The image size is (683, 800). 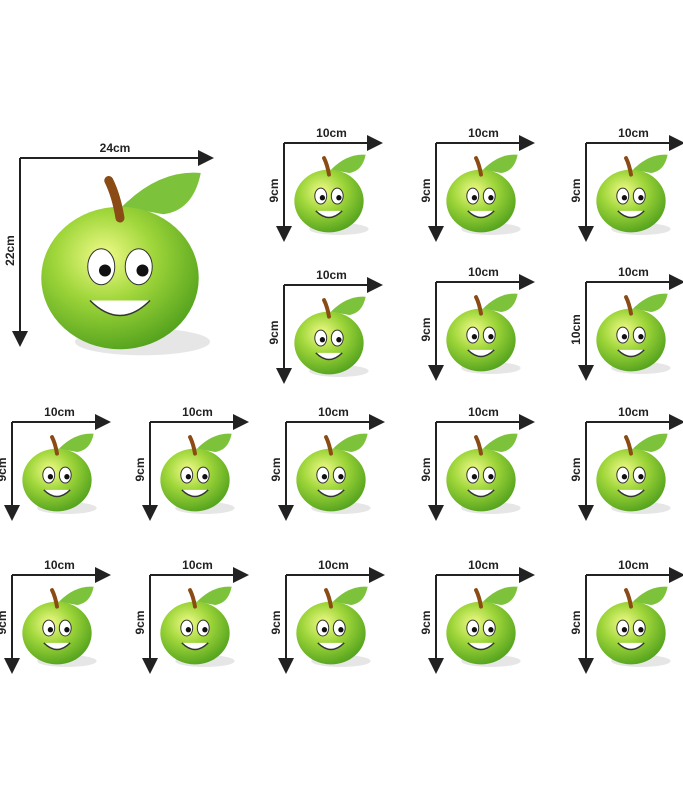 What do you see at coordinates (115, 148) in the screenshot?
I see `width-label: 24cm` at bounding box center [115, 148].